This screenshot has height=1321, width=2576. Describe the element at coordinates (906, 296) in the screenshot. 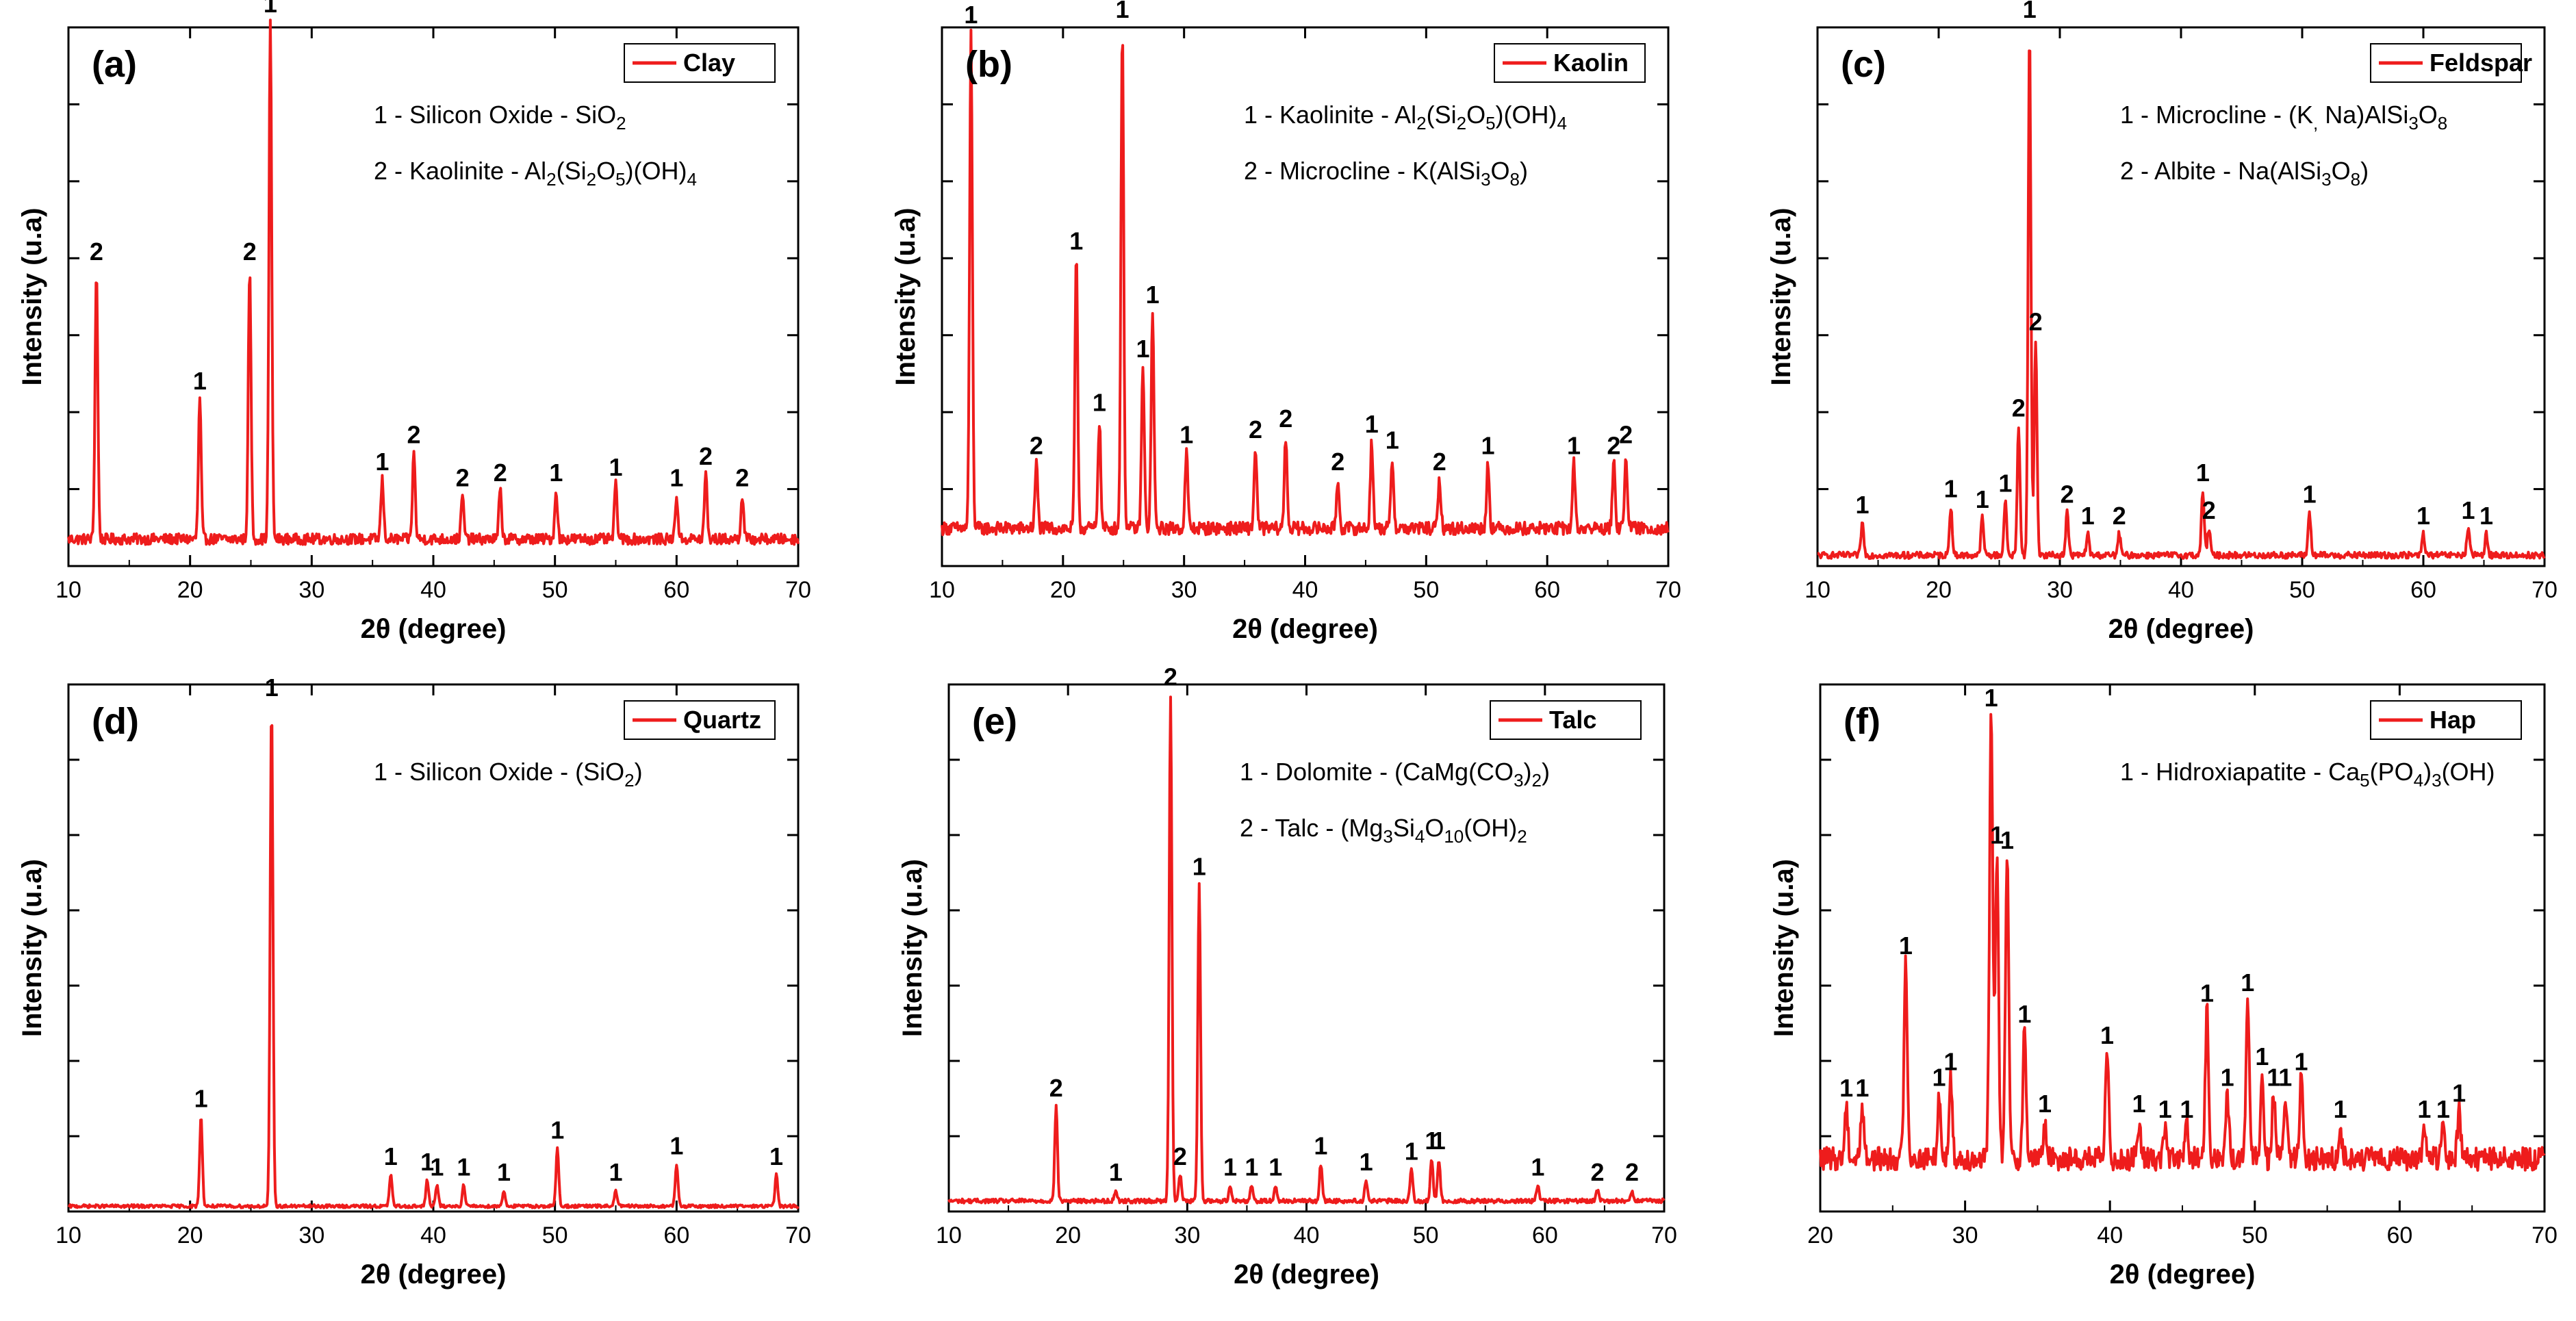

I see `y-axis-title: Intensity (u.a)` at that location.